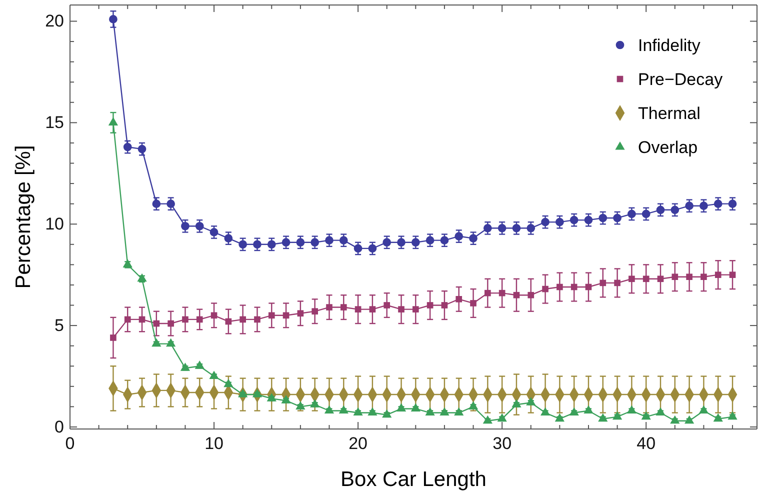 Image resolution: width=771 pixels, height=496 pixels. I want to click on x-tick-label: 10, so click(214, 444).